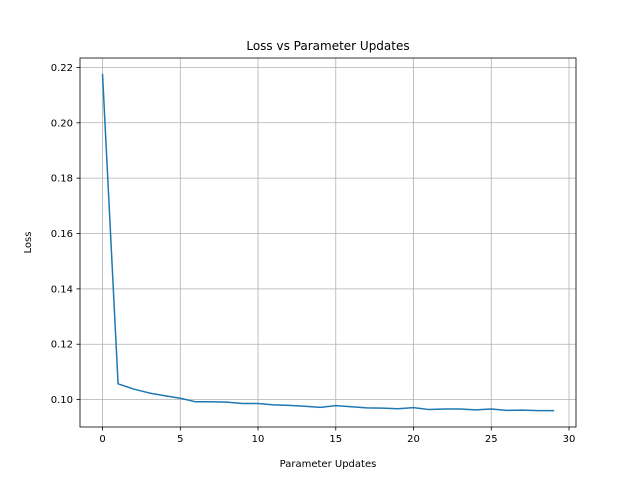 The width and height of the screenshot is (640, 480). I want to click on x-tick-label: 10, so click(258, 439).